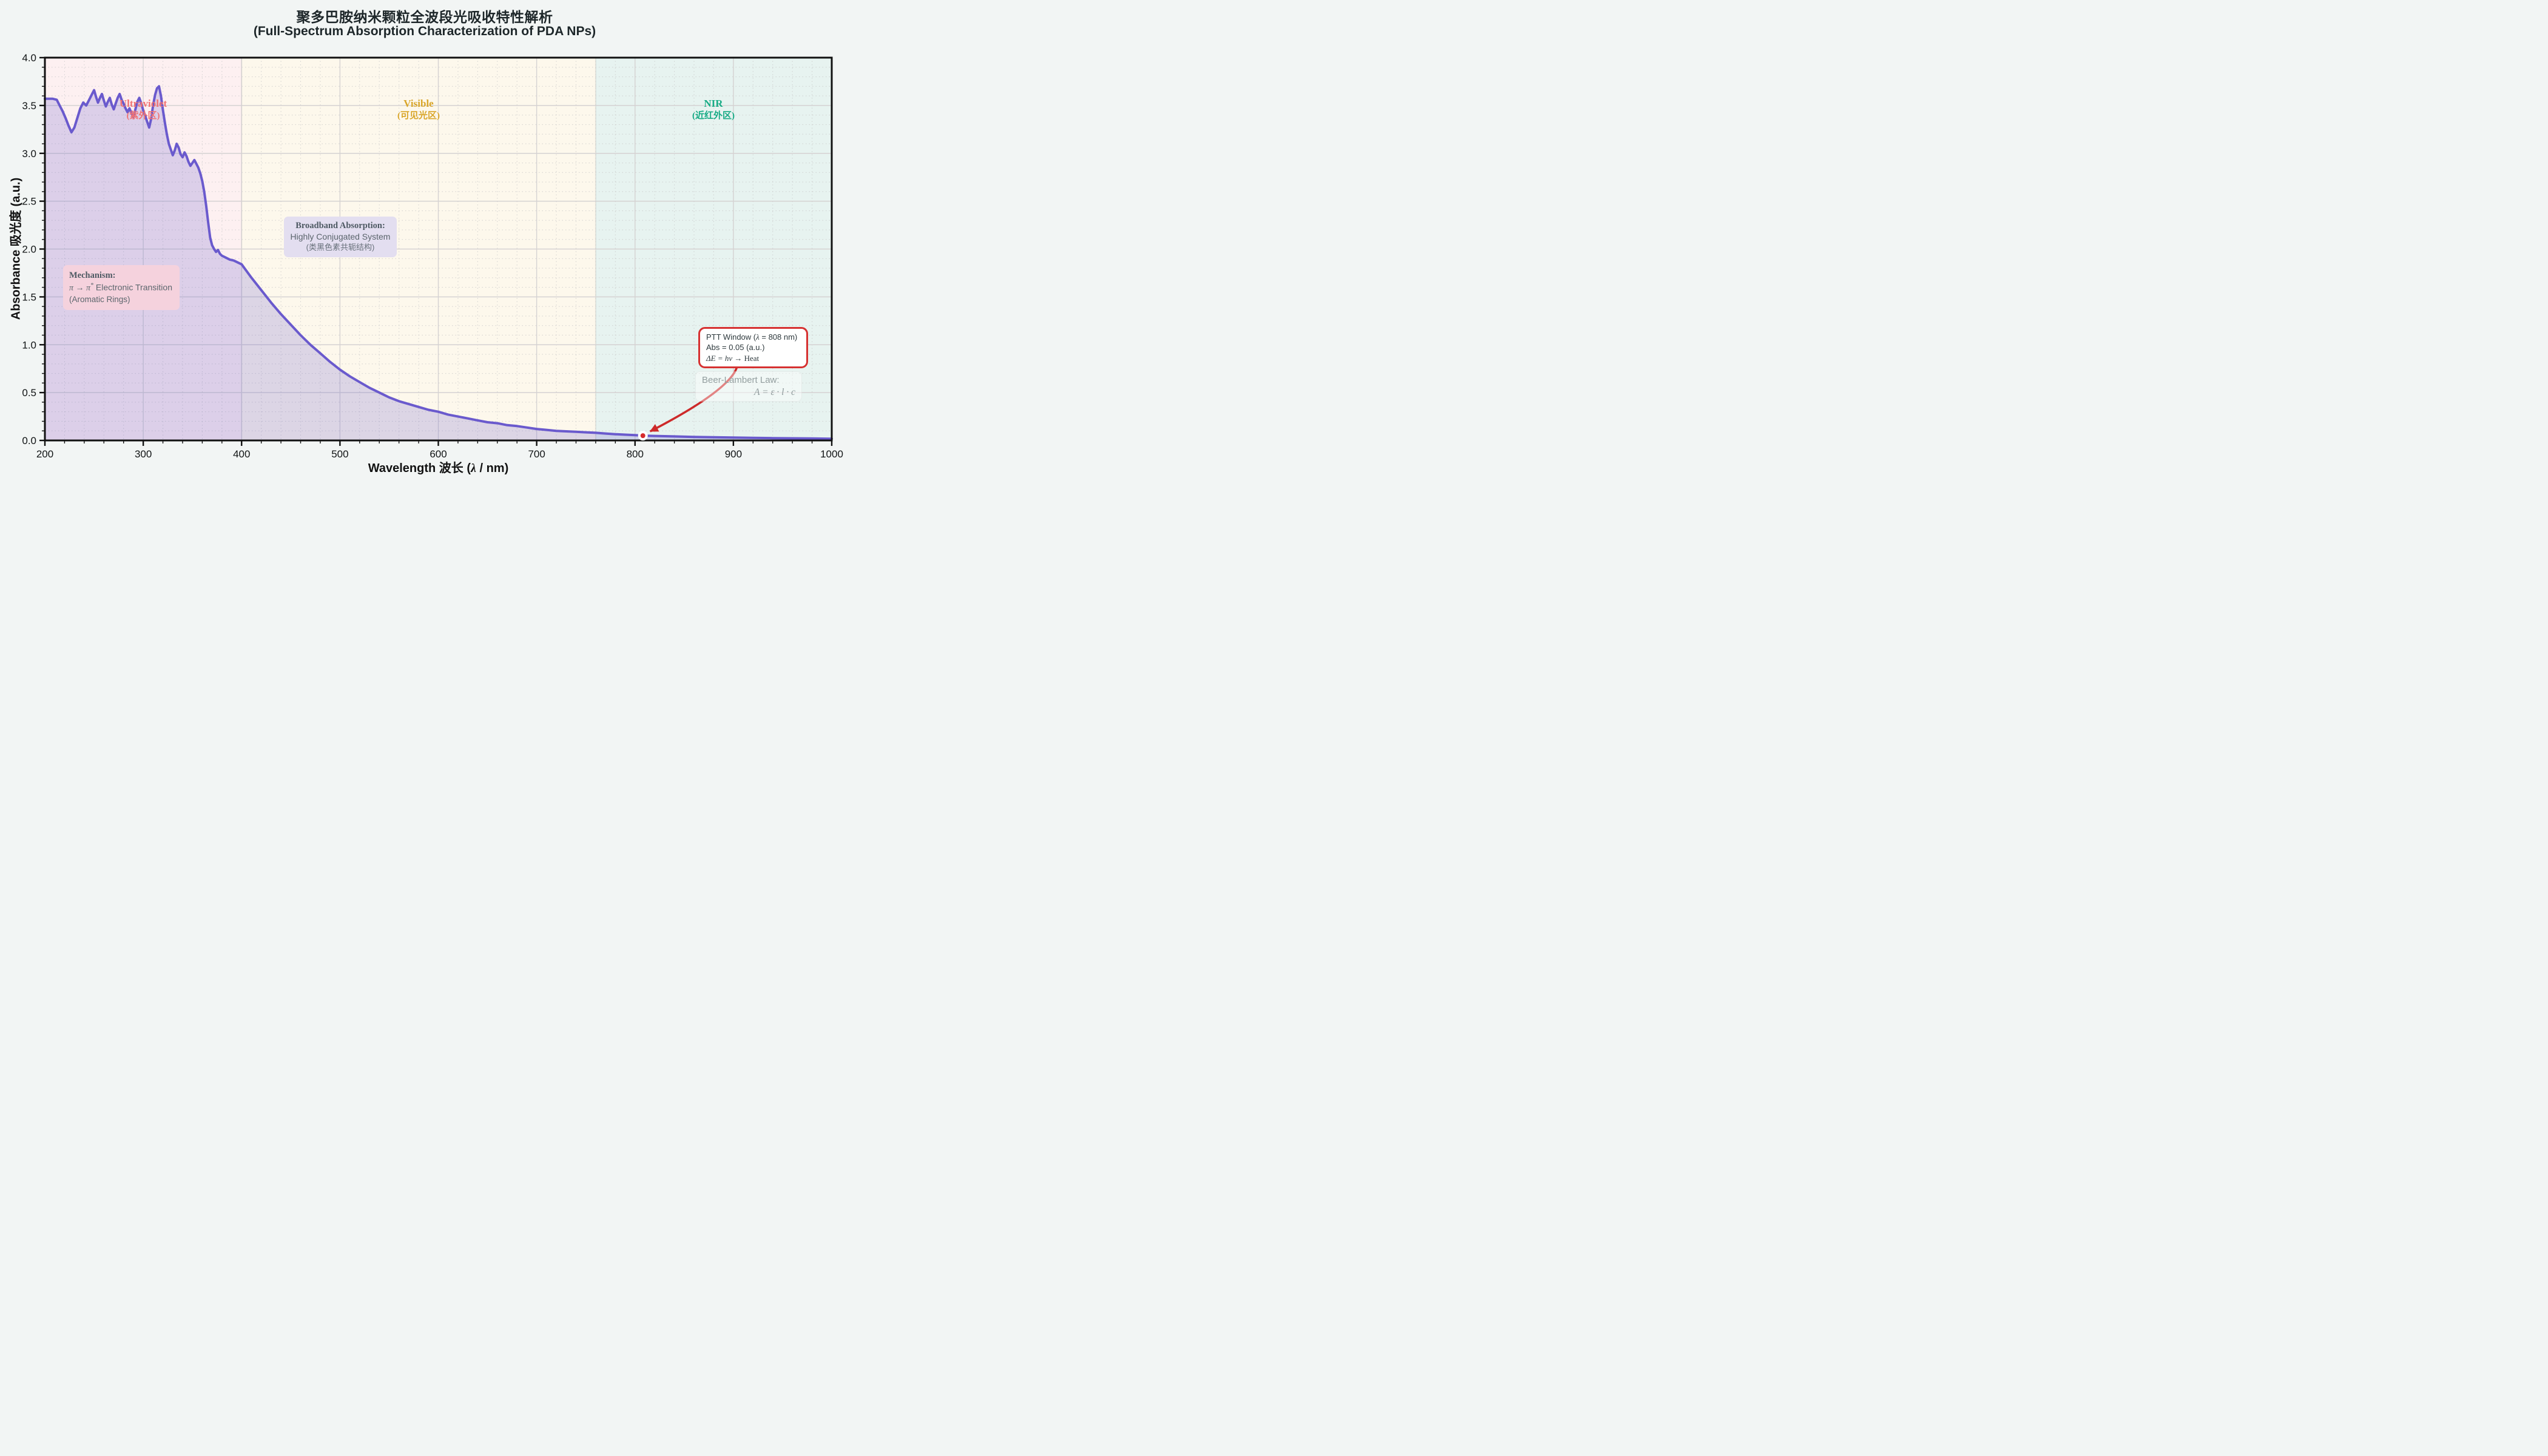 The height and width of the screenshot is (1456, 2548). What do you see at coordinates (733, 358) in the screenshot?
I see `ptt-callout-line3: ΔE = hν → Heat` at bounding box center [733, 358].